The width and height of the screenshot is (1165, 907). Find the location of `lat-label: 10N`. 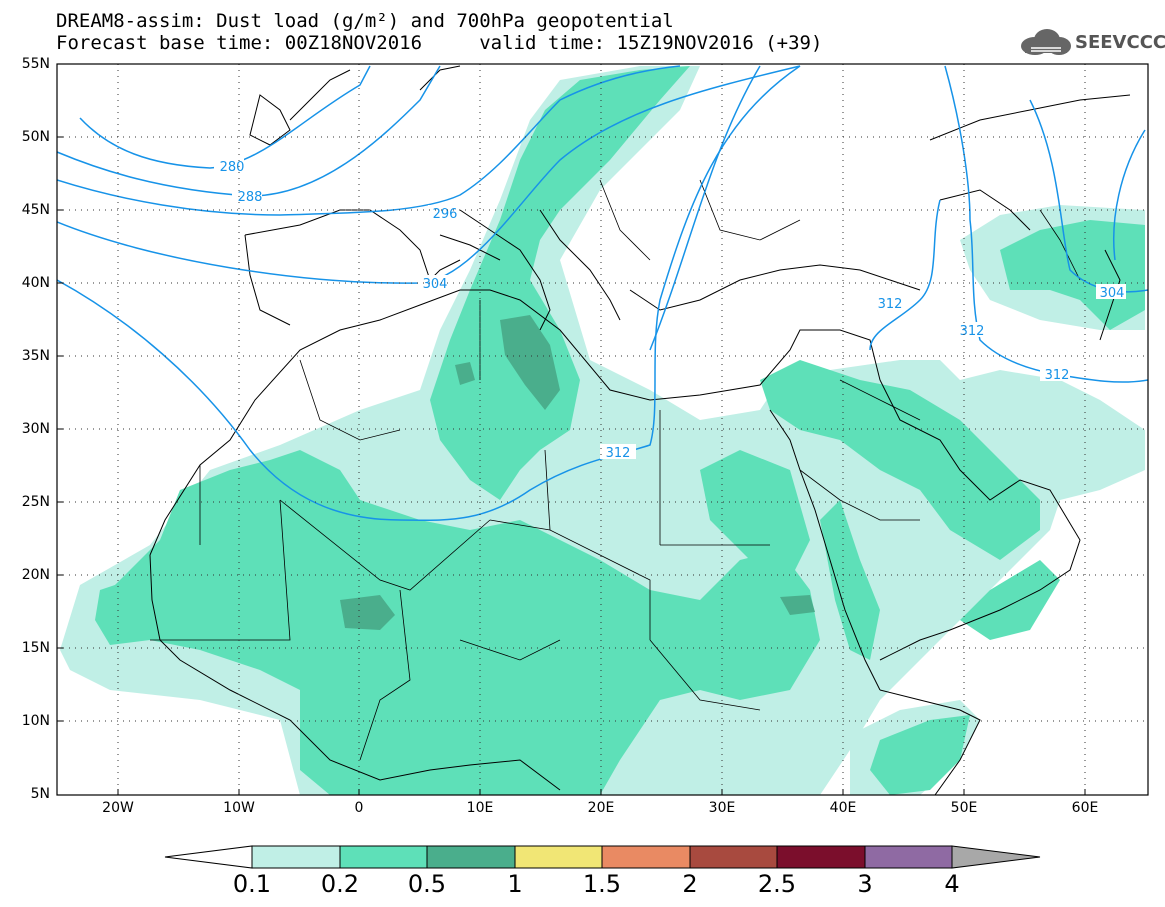

lat-label: 10N is located at coordinates (35, 721).